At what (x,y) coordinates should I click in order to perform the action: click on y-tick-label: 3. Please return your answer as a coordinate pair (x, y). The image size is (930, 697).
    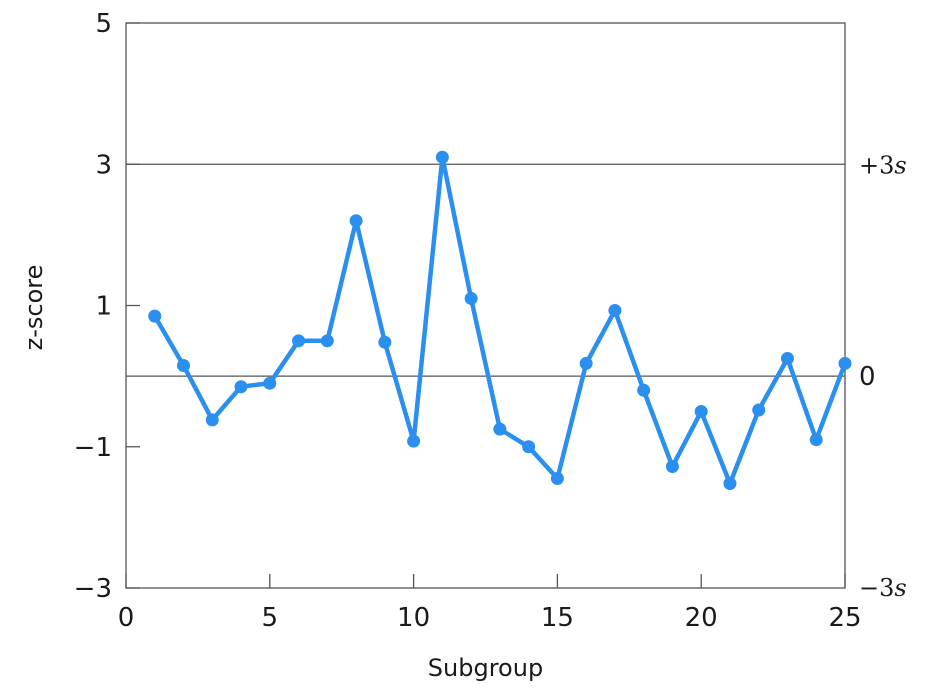
    Looking at the image, I should click on (103, 165).